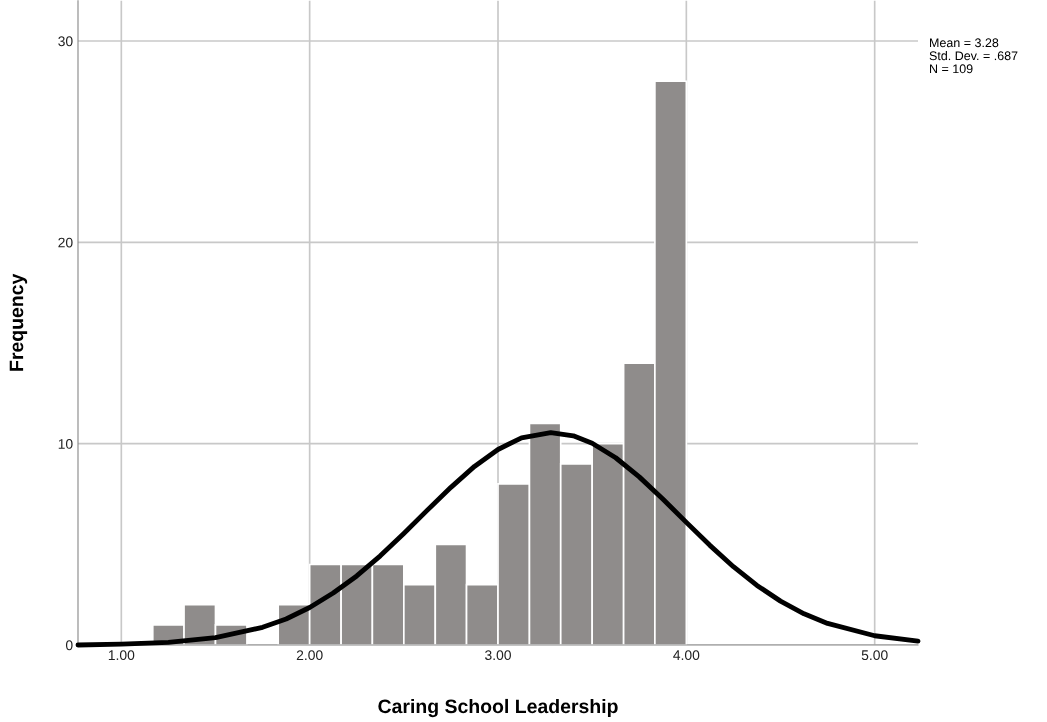  Describe the element at coordinates (874, 655) in the screenshot. I see `x-tick-label: 5.00` at that location.